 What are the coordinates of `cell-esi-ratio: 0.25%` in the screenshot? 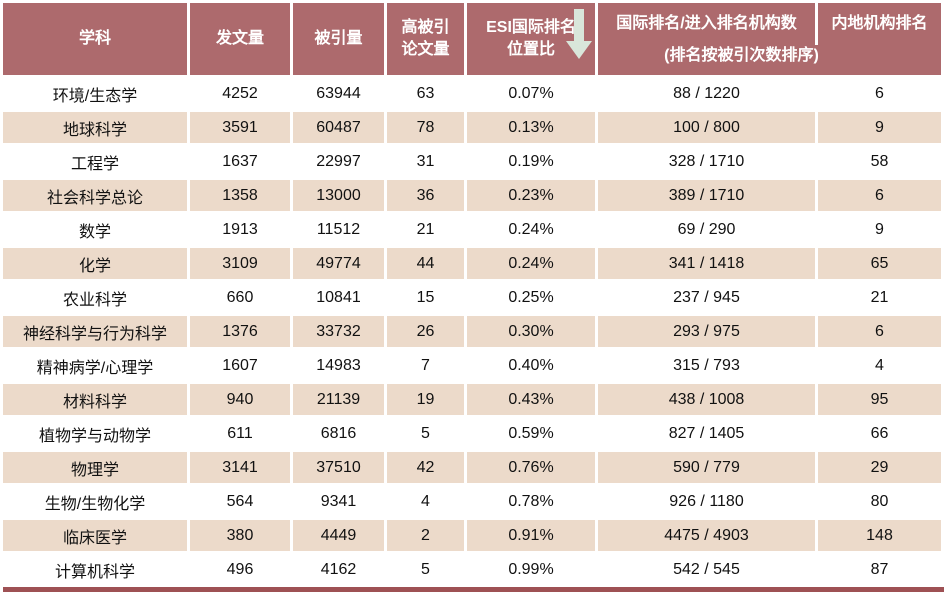 It's located at (531, 297).